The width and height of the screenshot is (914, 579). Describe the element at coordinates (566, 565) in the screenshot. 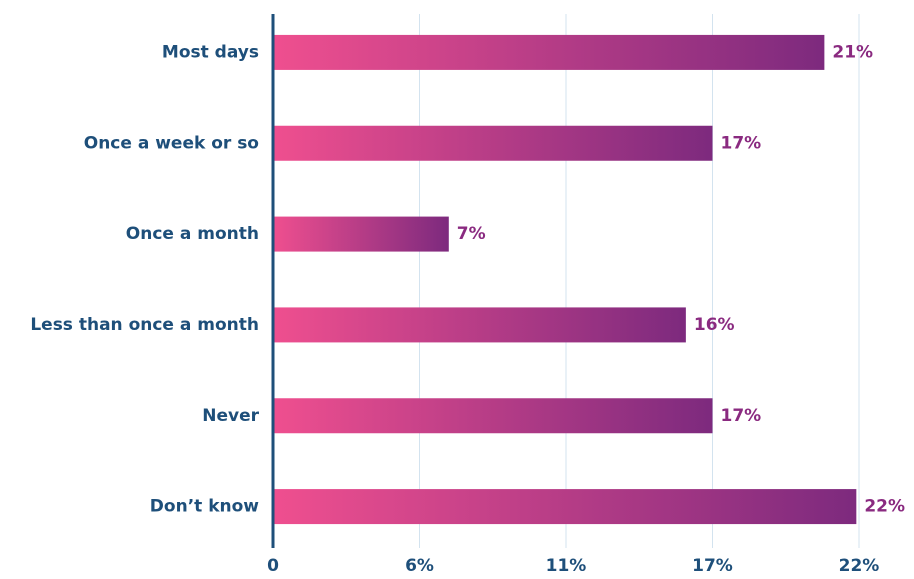

I see `x-tick-label: 11%` at that location.